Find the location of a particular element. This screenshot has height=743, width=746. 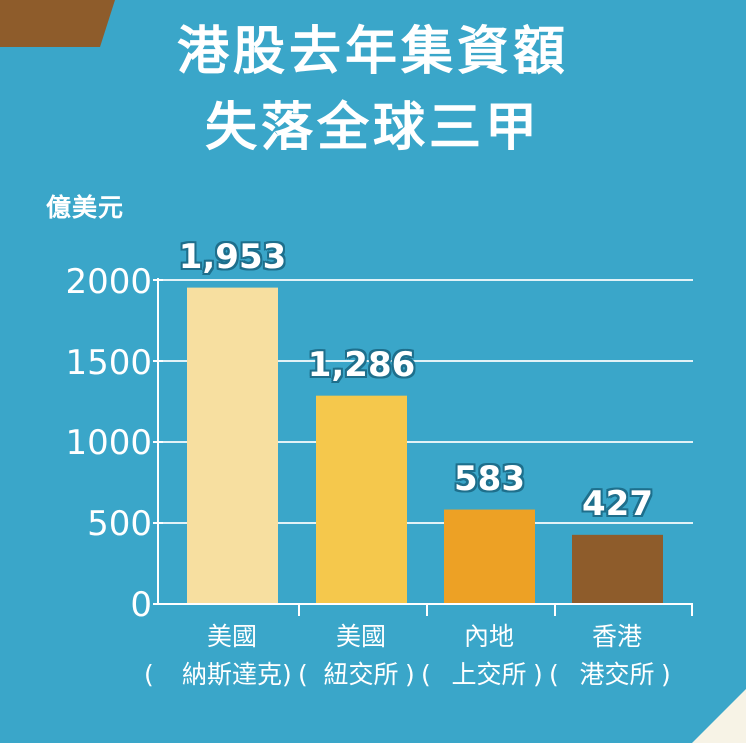

paren-close-nyse: ) is located at coordinates (410, 674).